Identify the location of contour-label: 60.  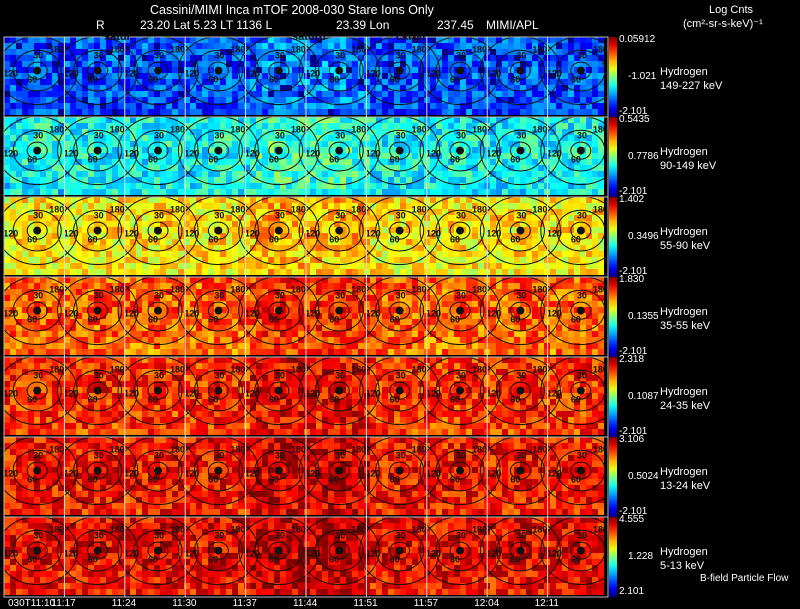
(213, 160).